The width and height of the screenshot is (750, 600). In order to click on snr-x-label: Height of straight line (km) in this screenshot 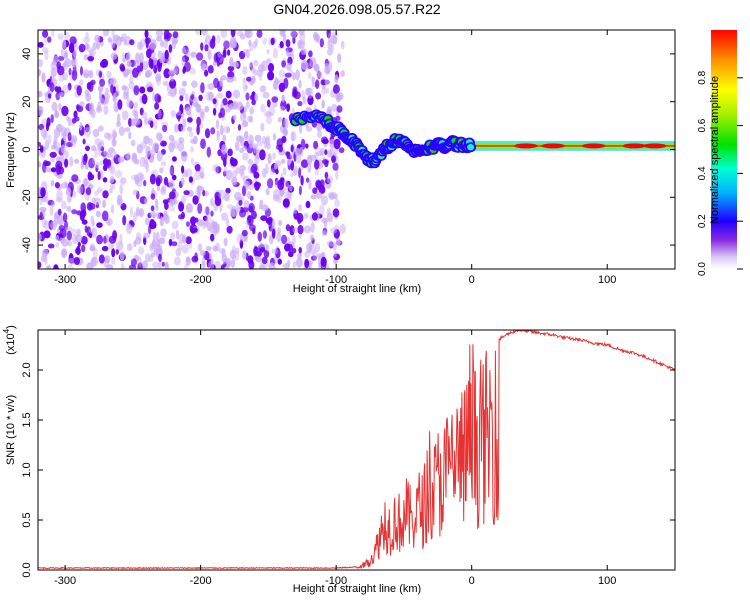, I will do `click(357, 589)`.